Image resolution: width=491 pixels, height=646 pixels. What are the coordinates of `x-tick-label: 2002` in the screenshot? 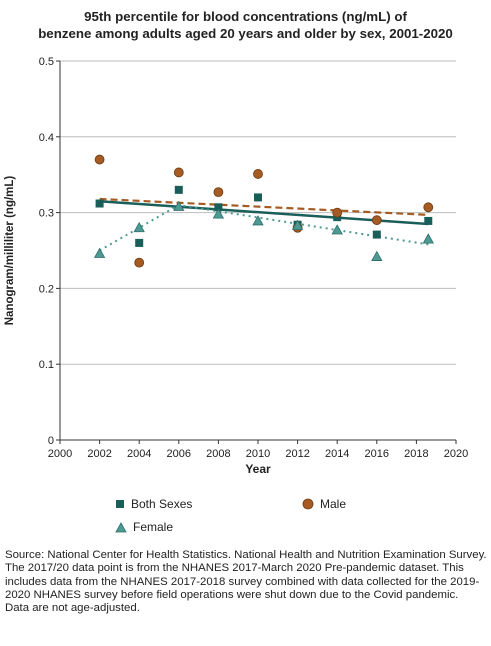 It's located at (99, 454).